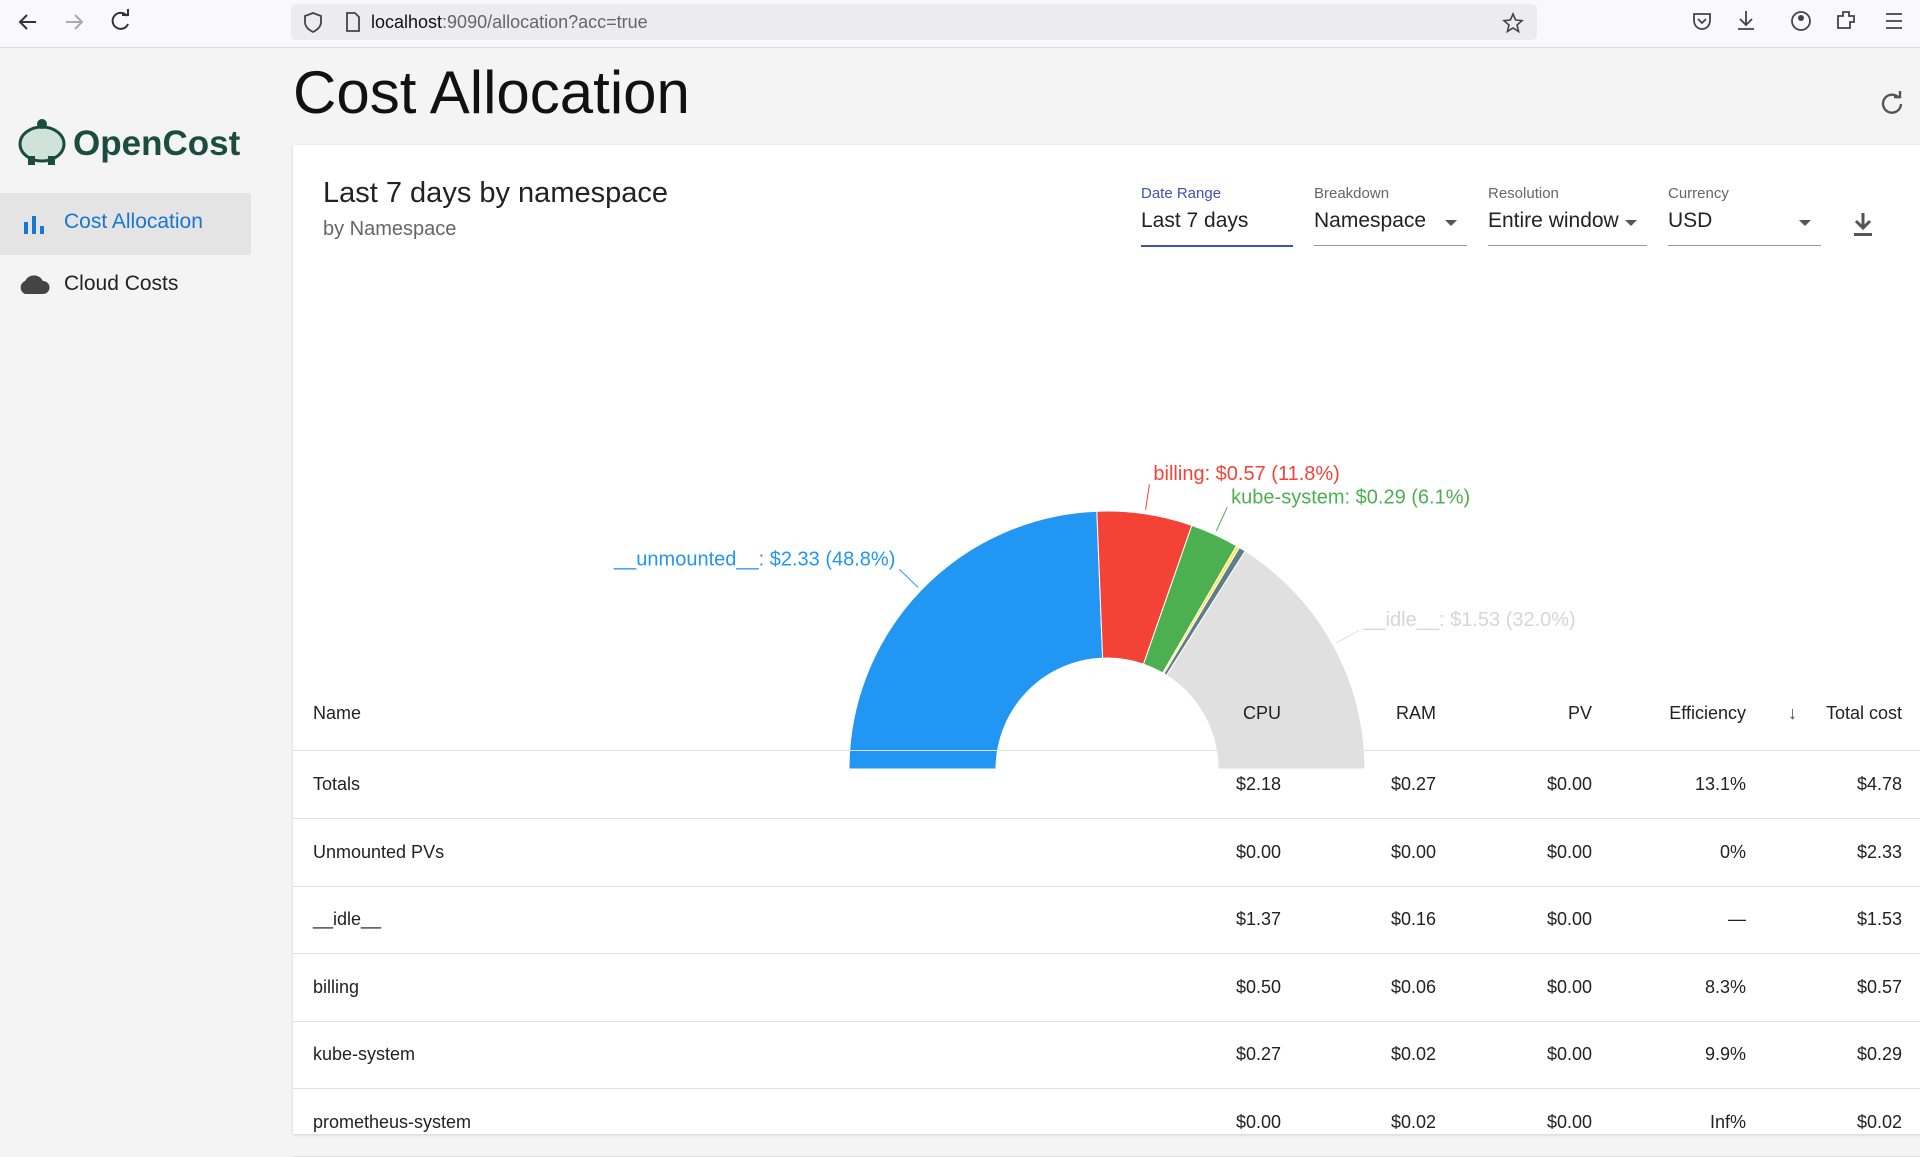 The image size is (1920, 1157). Describe the element at coordinates (1195, 220) in the screenshot. I see `field-value: Last 7 days` at that location.